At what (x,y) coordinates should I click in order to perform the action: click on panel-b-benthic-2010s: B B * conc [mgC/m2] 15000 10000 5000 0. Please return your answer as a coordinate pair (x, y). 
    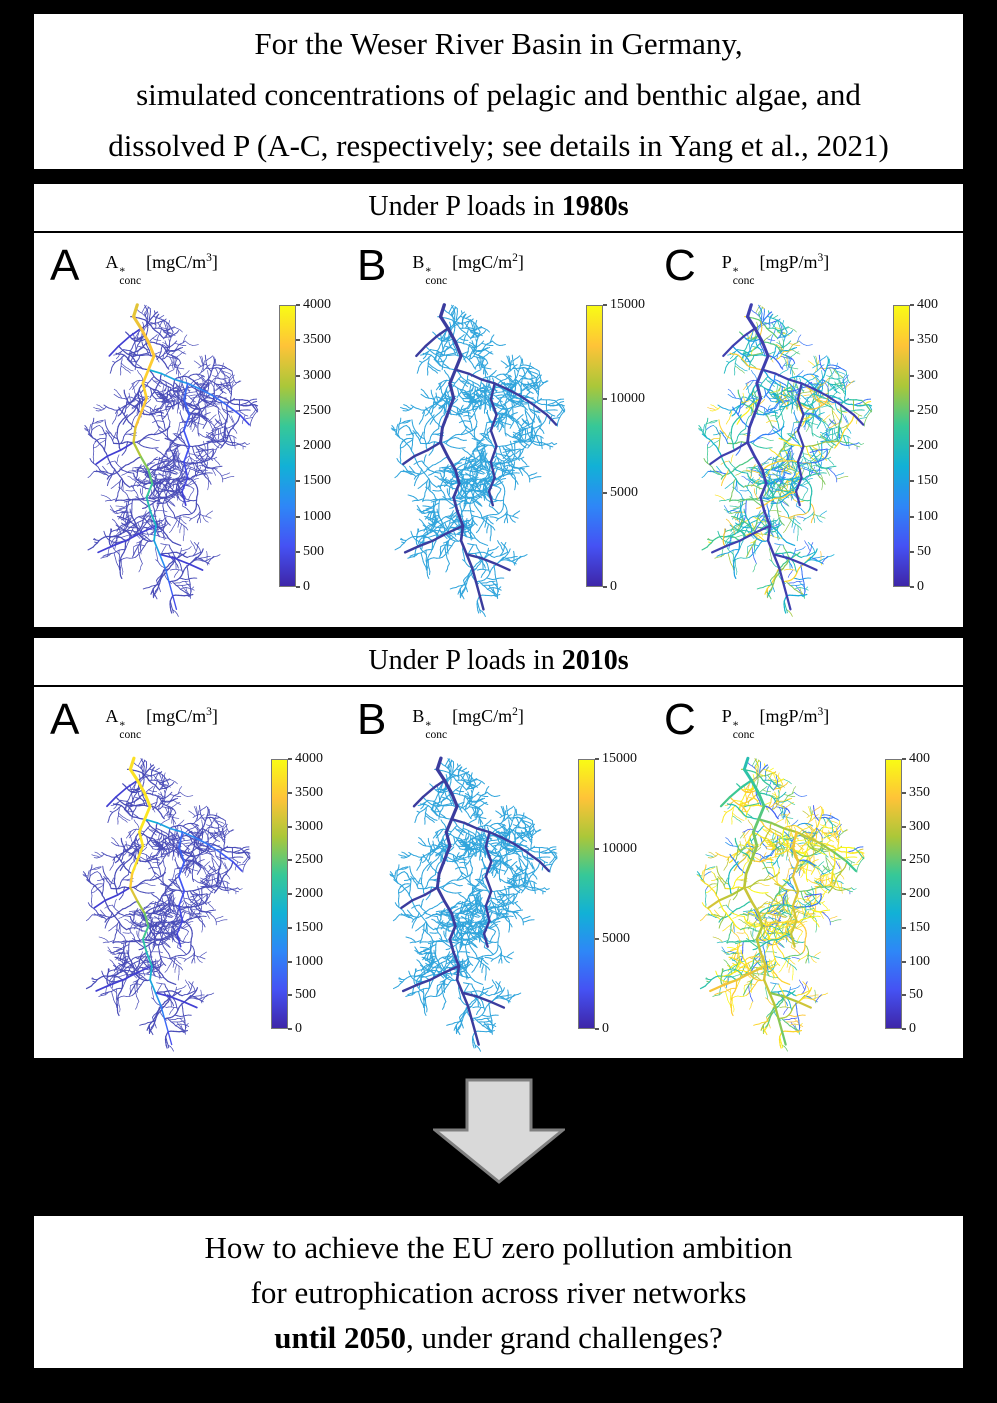
    Looking at the image, I should click on (502, 879).